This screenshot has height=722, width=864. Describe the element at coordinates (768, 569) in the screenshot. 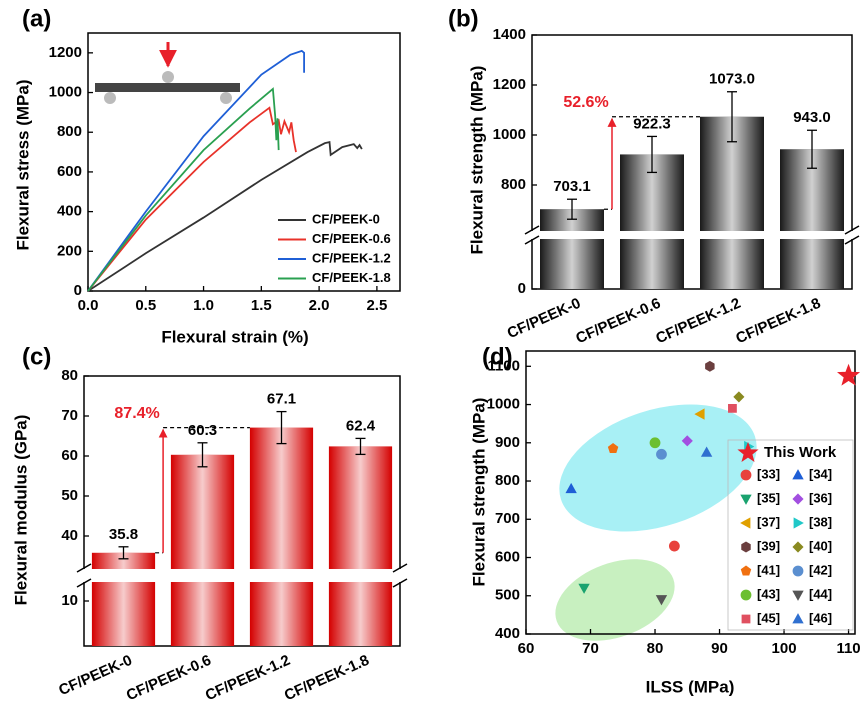

I see `legend-label: [41]` at that location.